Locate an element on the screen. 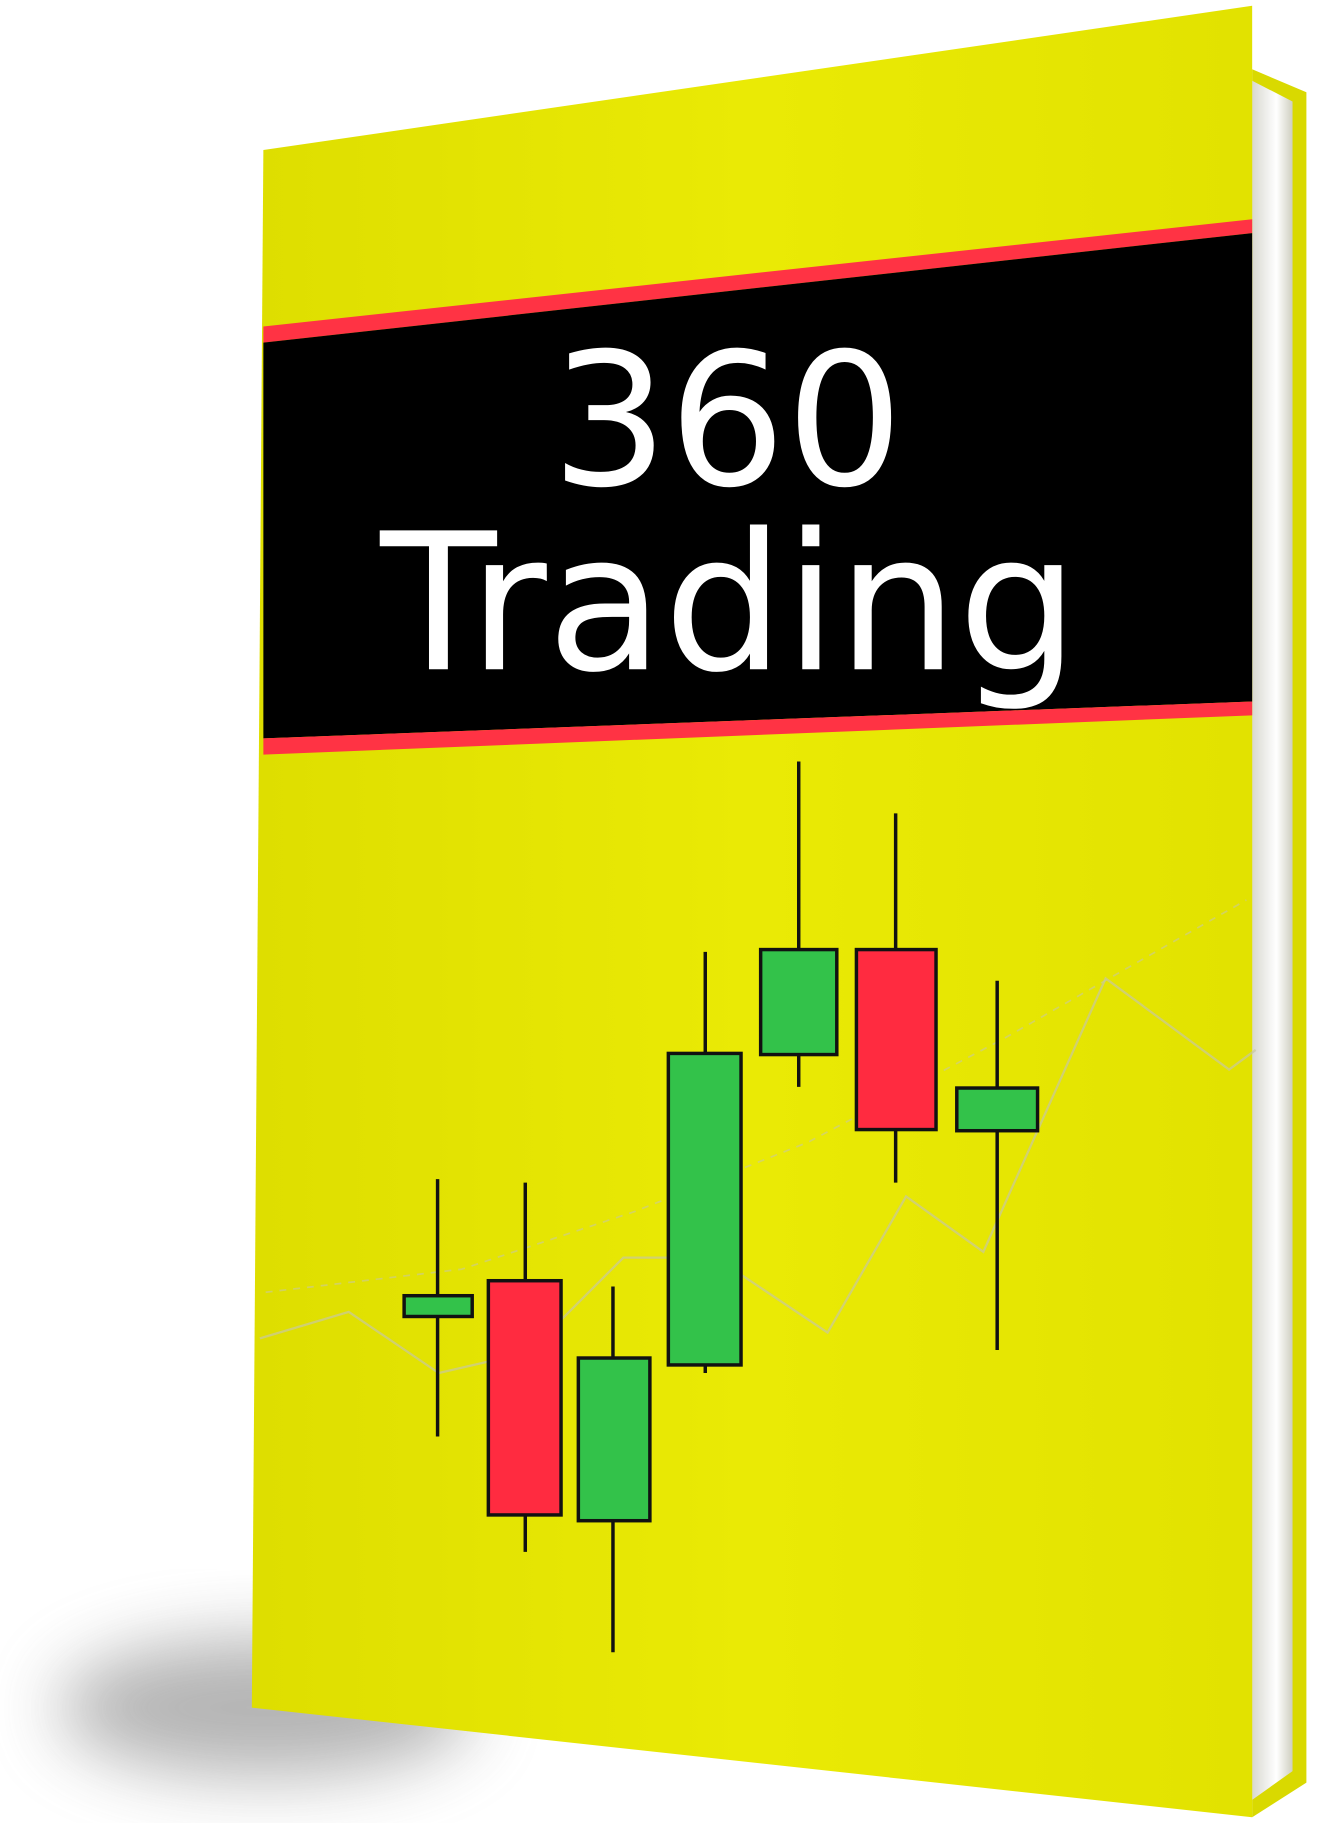  title-line-1: 360 is located at coordinates (727, 421).